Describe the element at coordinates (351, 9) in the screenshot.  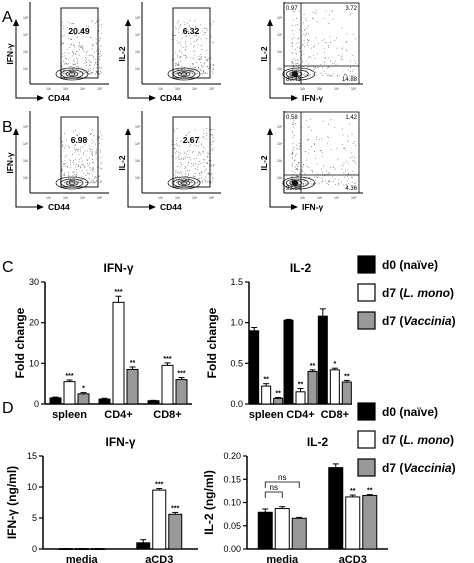
I see `quadrant-value-ur: 3.72` at that location.